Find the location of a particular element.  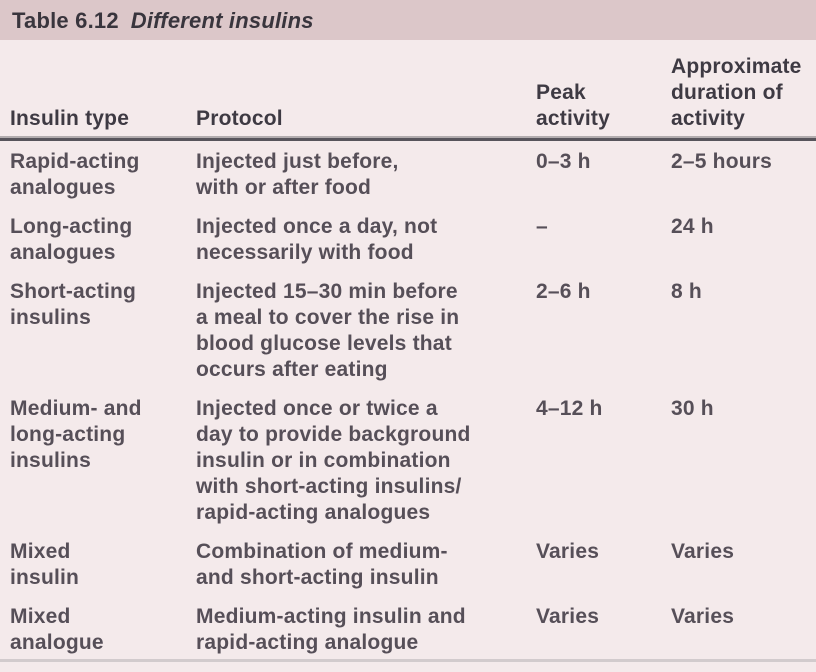

cell-insulin-type: Short-acting insulins is located at coordinates (73, 304).